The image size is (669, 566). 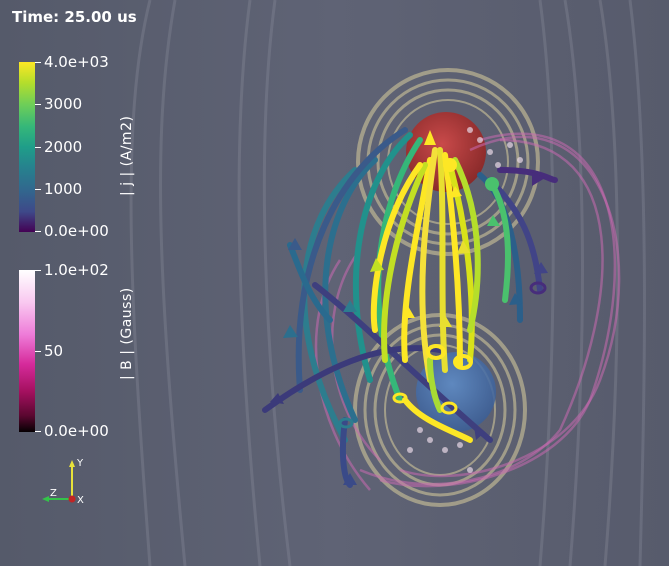 I want to click on colorbar-tick-label: 2000, so click(x=63, y=147).